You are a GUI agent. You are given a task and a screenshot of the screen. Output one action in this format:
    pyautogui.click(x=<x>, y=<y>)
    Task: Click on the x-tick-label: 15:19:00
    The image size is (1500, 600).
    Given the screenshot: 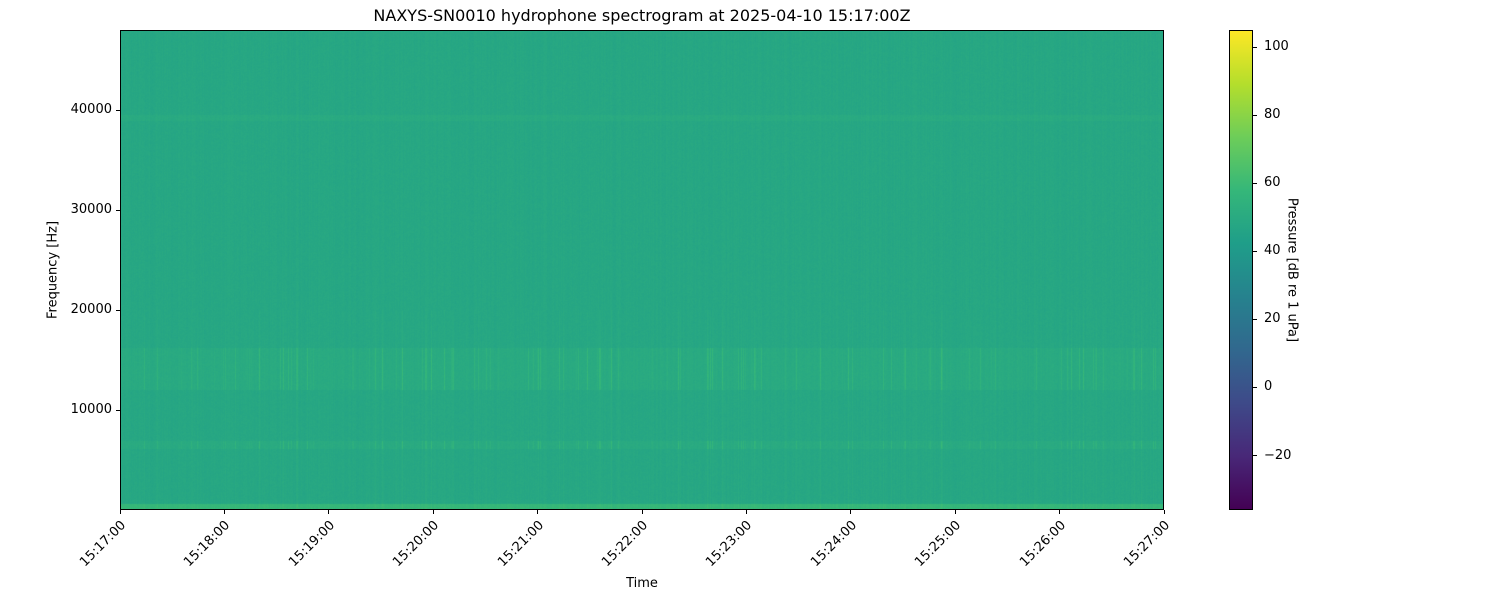 What is the action you would take?
    pyautogui.click(x=311, y=544)
    